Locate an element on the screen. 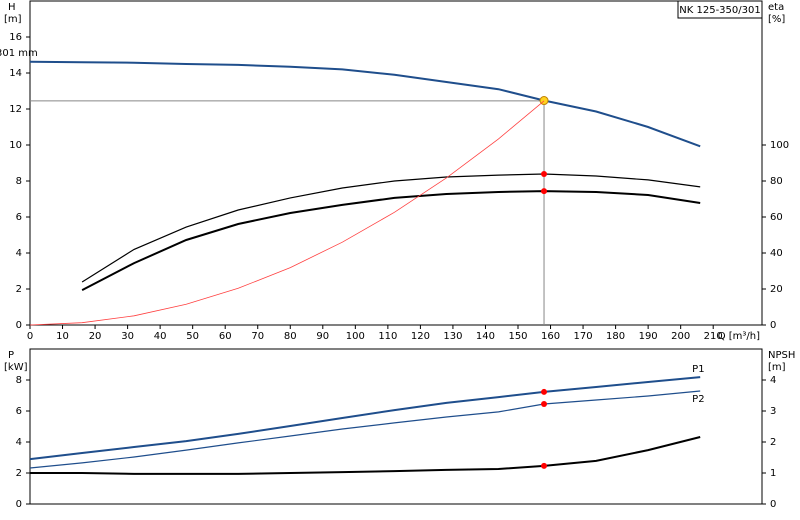 This screenshot has height=520, width=800. y2-axis-unit: [%] is located at coordinates (776, 19).